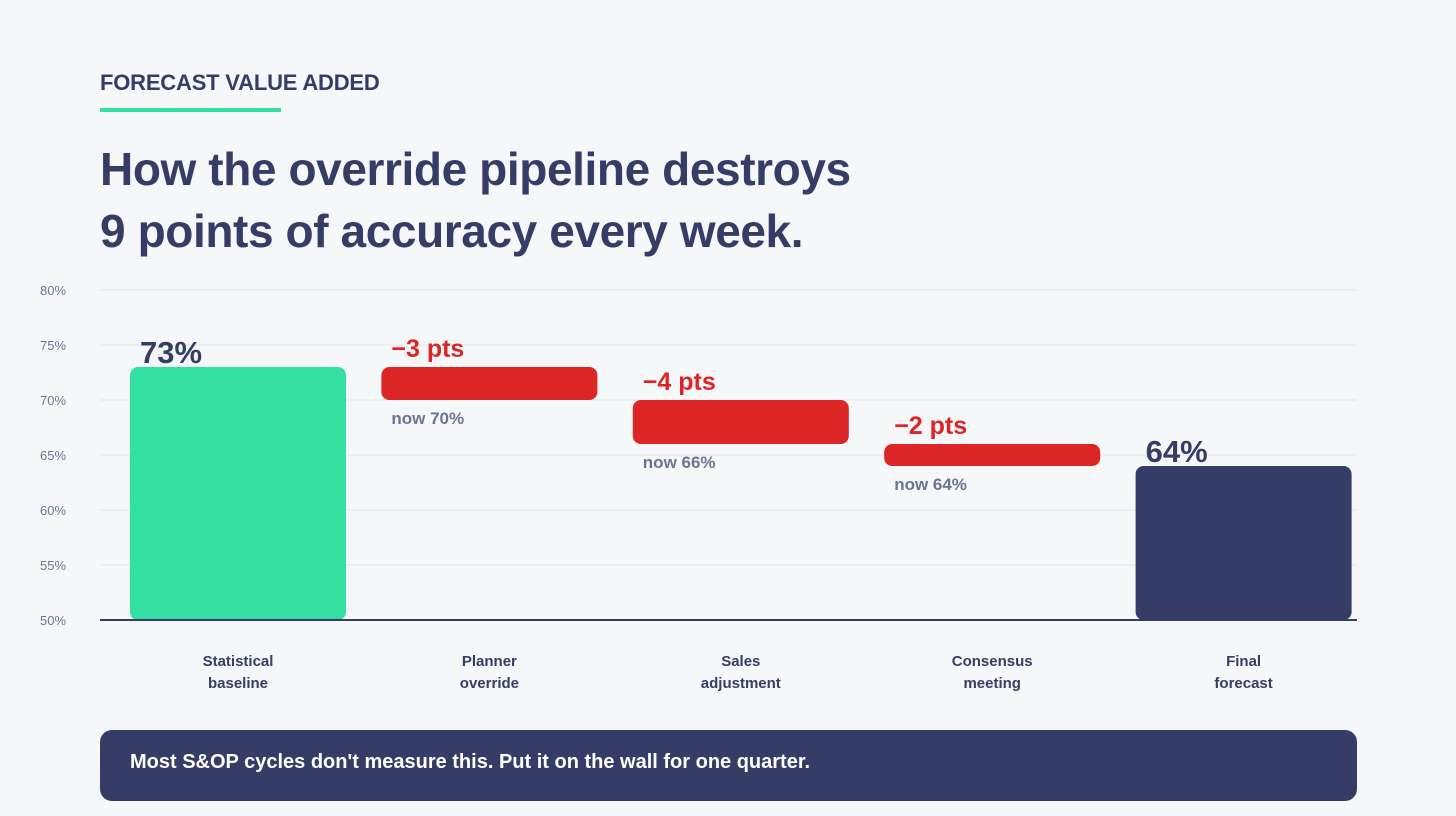 The image size is (1456, 816). What do you see at coordinates (171, 352) in the screenshot?
I see `bar-value-label: 73%` at bounding box center [171, 352].